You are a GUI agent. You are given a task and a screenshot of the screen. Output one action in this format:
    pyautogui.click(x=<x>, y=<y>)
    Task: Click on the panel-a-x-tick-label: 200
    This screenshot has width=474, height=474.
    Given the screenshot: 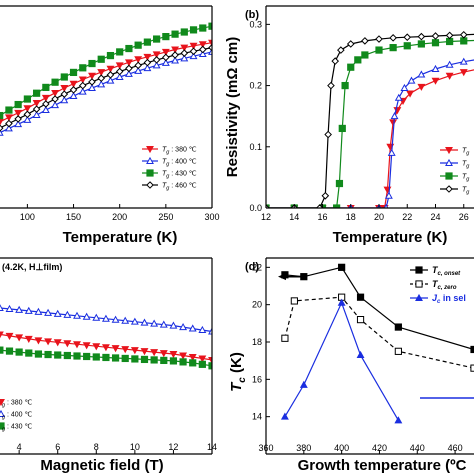 What is the action you would take?
    pyautogui.click(x=119, y=217)
    